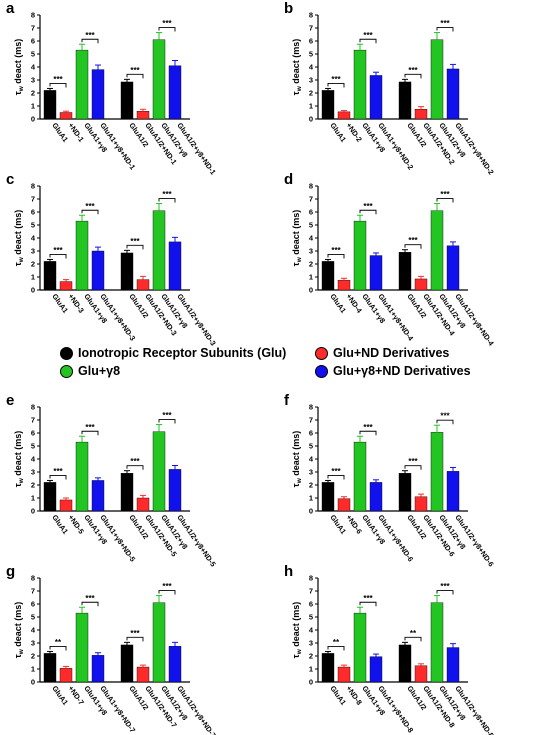 The image size is (550, 735). I want to click on legend-item-glu-g8-nd: Glu+γ8+ND Derivatives, so click(393, 371).